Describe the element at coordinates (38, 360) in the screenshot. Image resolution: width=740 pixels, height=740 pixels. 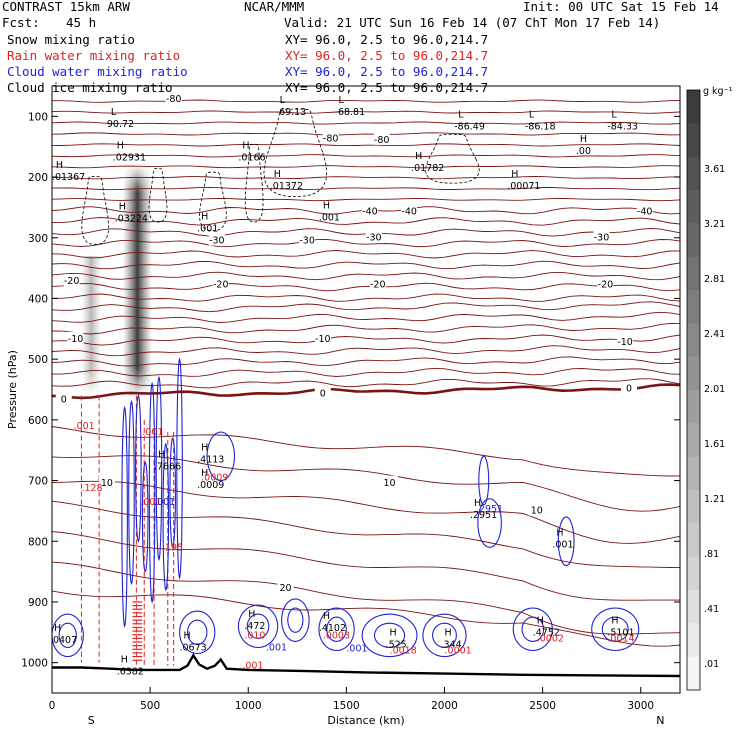
I see `y-tick-label: 500` at that location.